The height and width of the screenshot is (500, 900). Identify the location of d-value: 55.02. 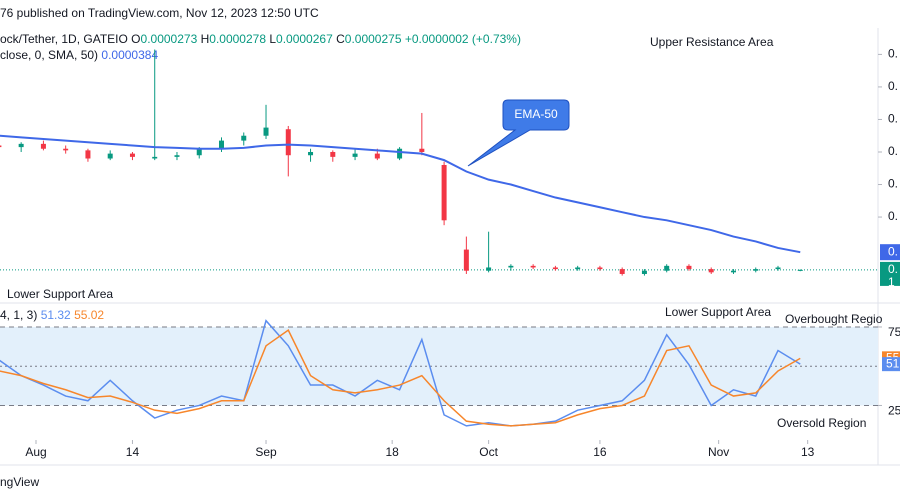
(89, 315).